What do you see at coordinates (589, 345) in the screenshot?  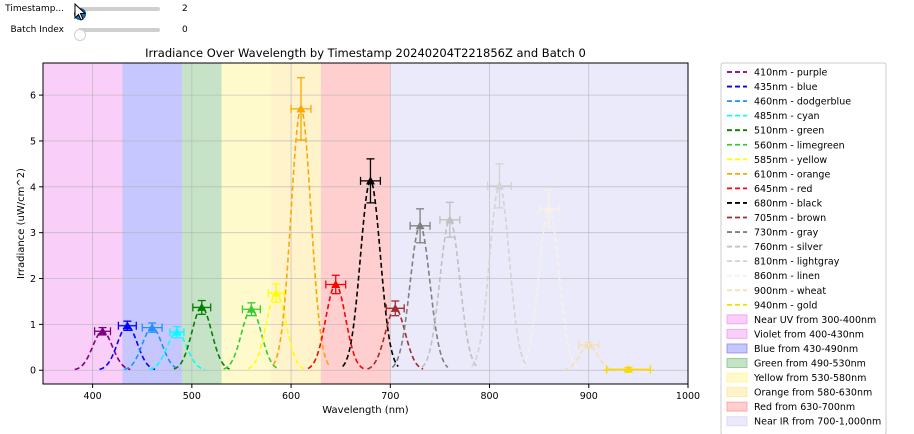 I see `errorbar-900nm-wheat` at bounding box center [589, 345].